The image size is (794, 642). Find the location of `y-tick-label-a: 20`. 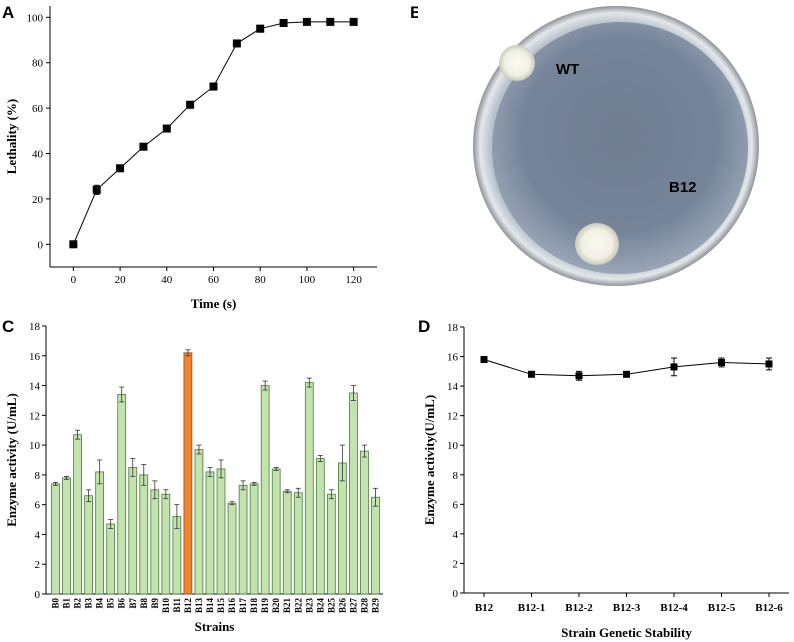

y-tick-label-a: 20 is located at coordinates (38, 200).